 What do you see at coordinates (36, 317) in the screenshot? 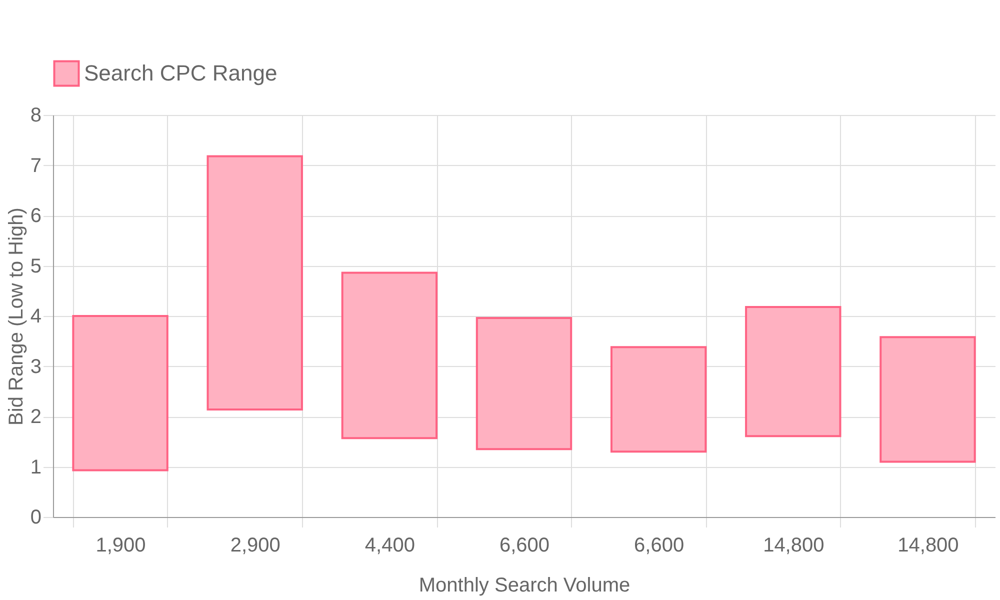
I see `y-tick-label: 4` at bounding box center [36, 317].